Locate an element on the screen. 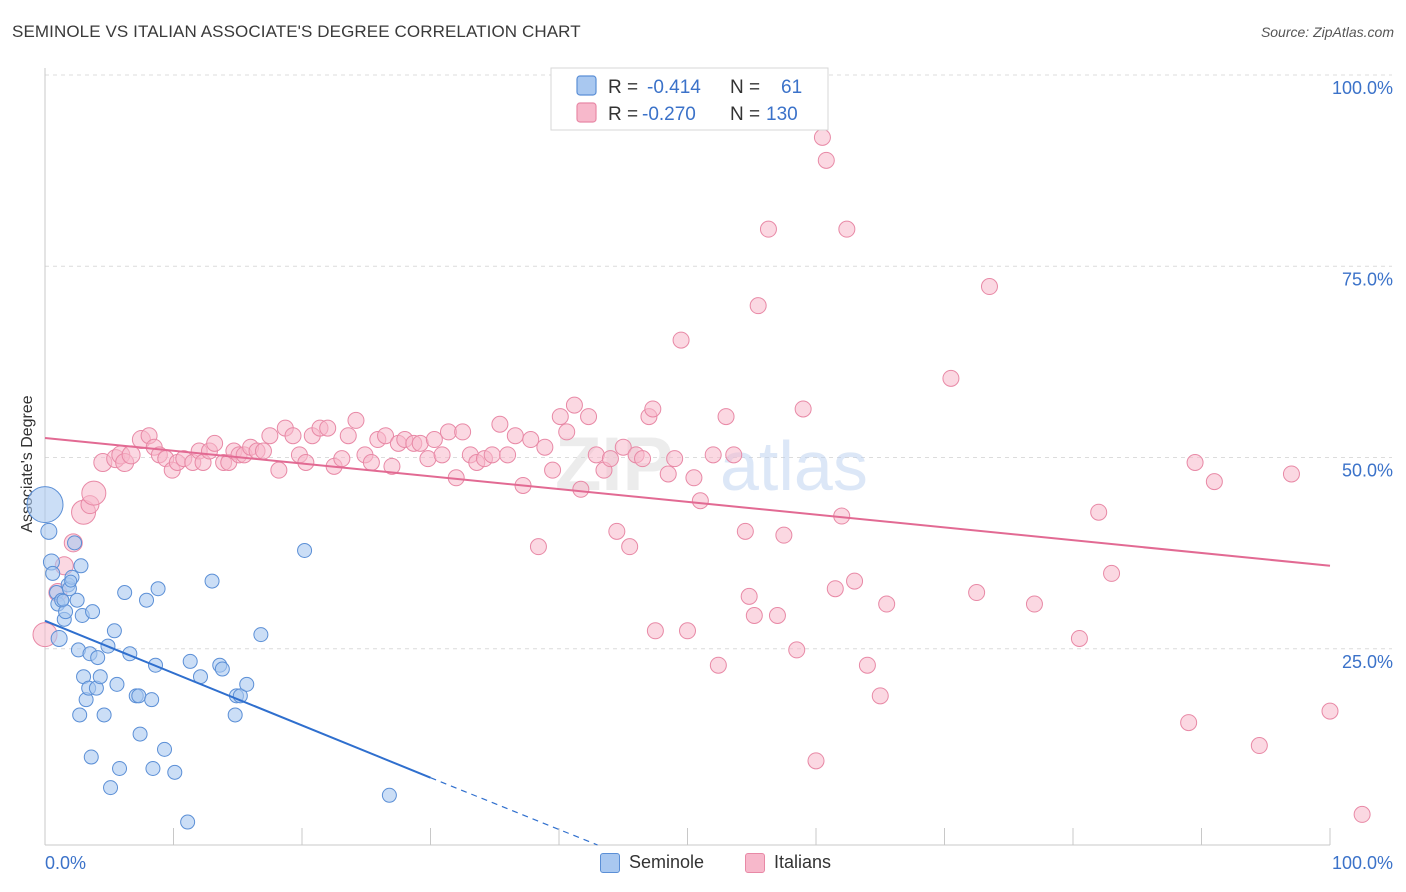  source-label: Source: ZipAtlas.com is located at coordinates (1327, 32).